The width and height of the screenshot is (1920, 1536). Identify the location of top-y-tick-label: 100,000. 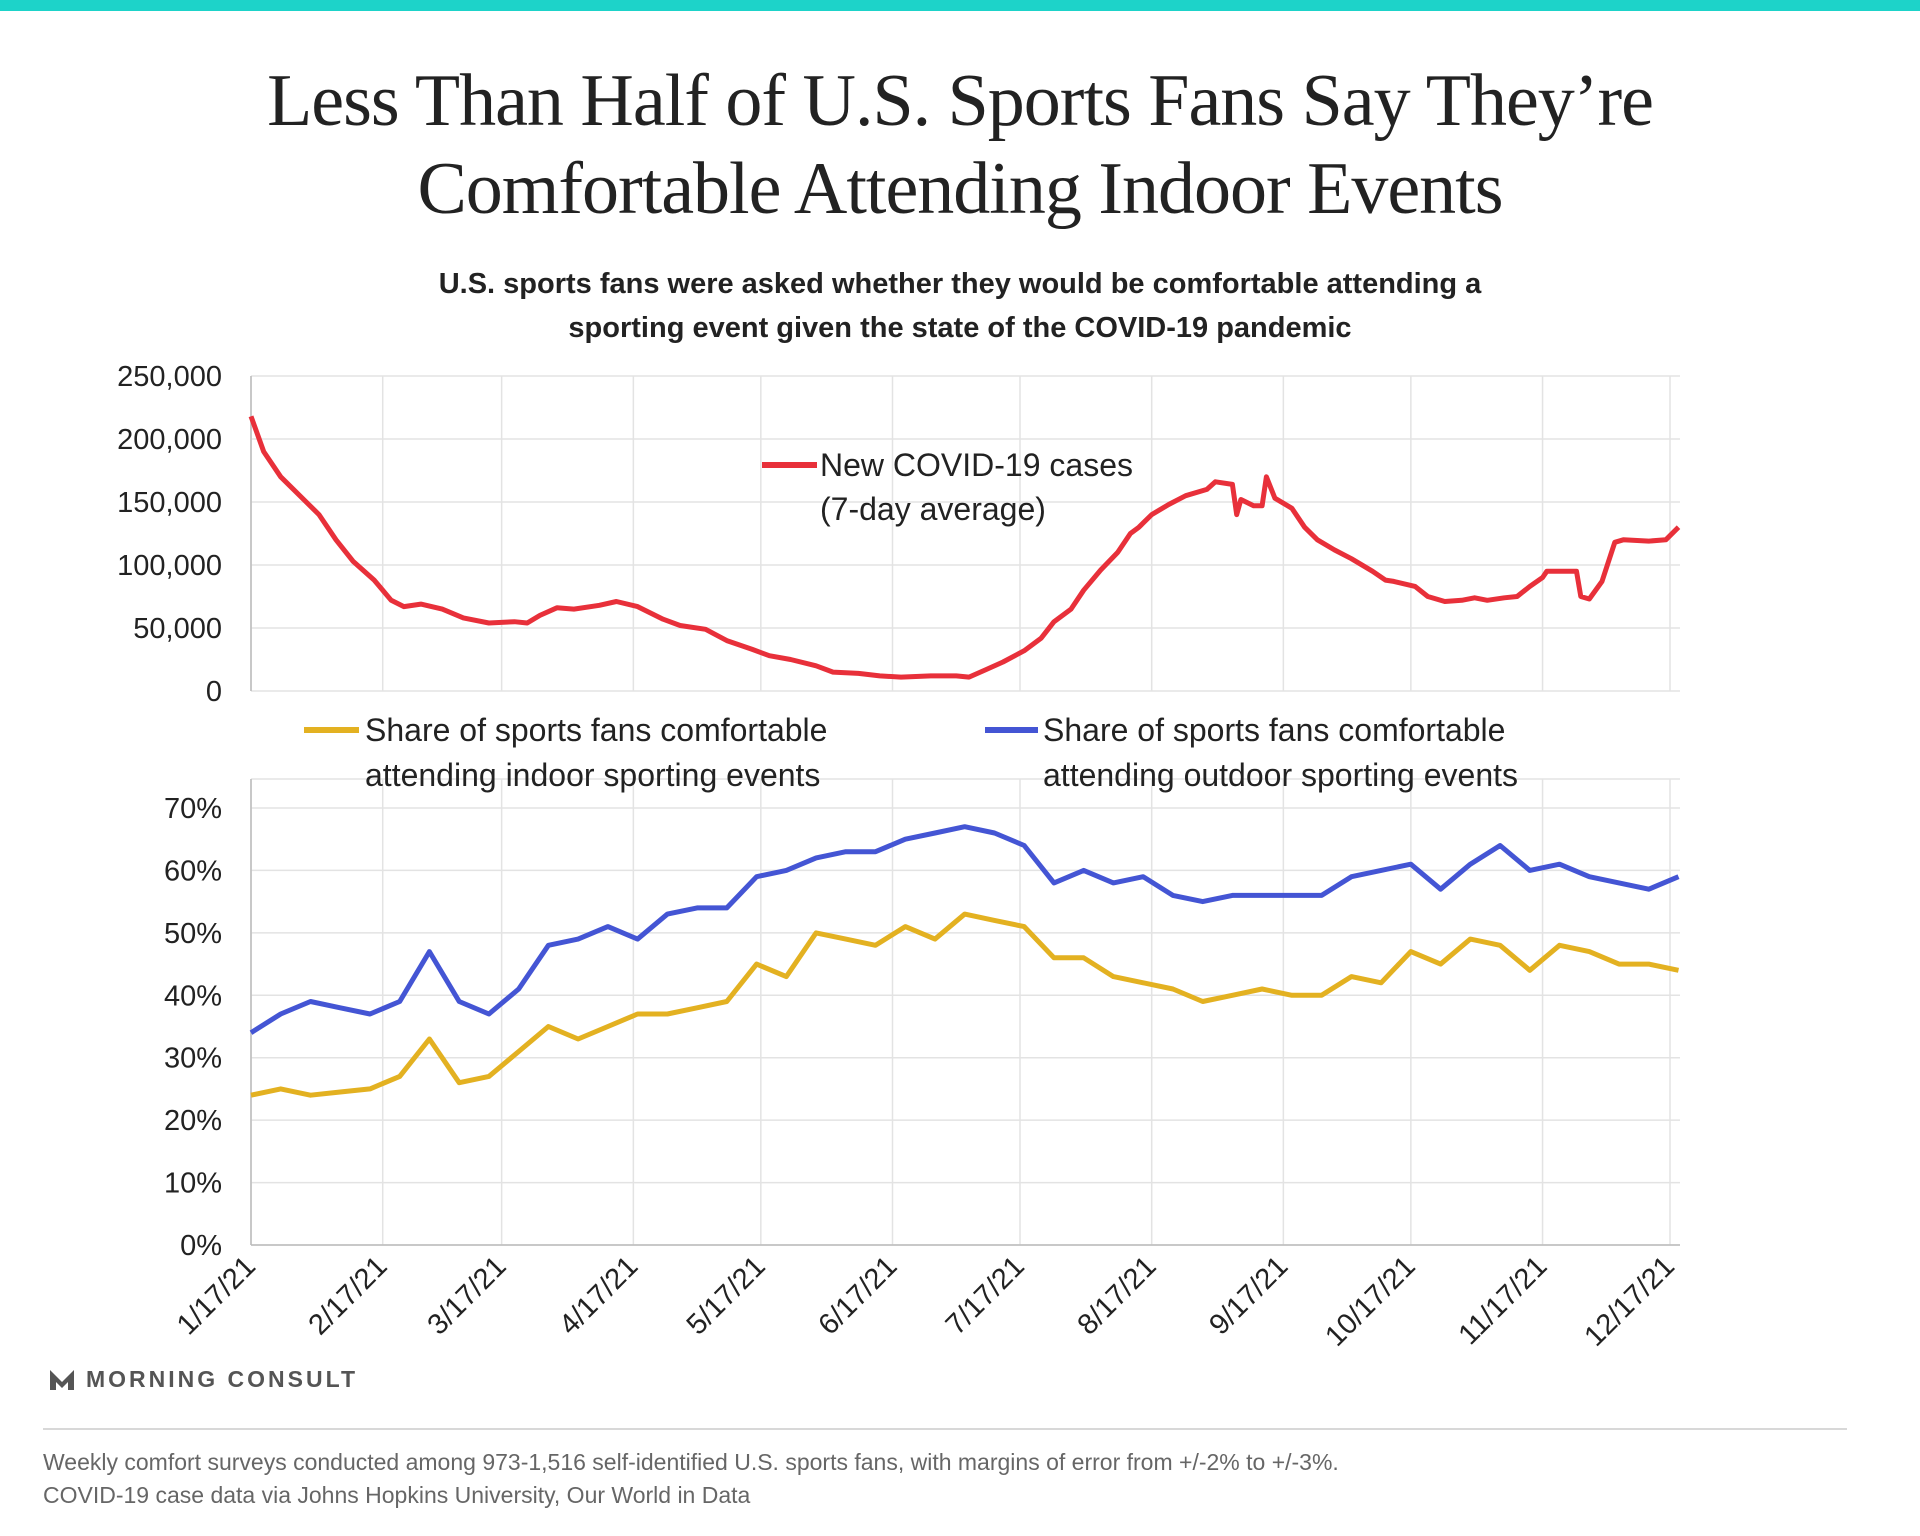
(169, 566).